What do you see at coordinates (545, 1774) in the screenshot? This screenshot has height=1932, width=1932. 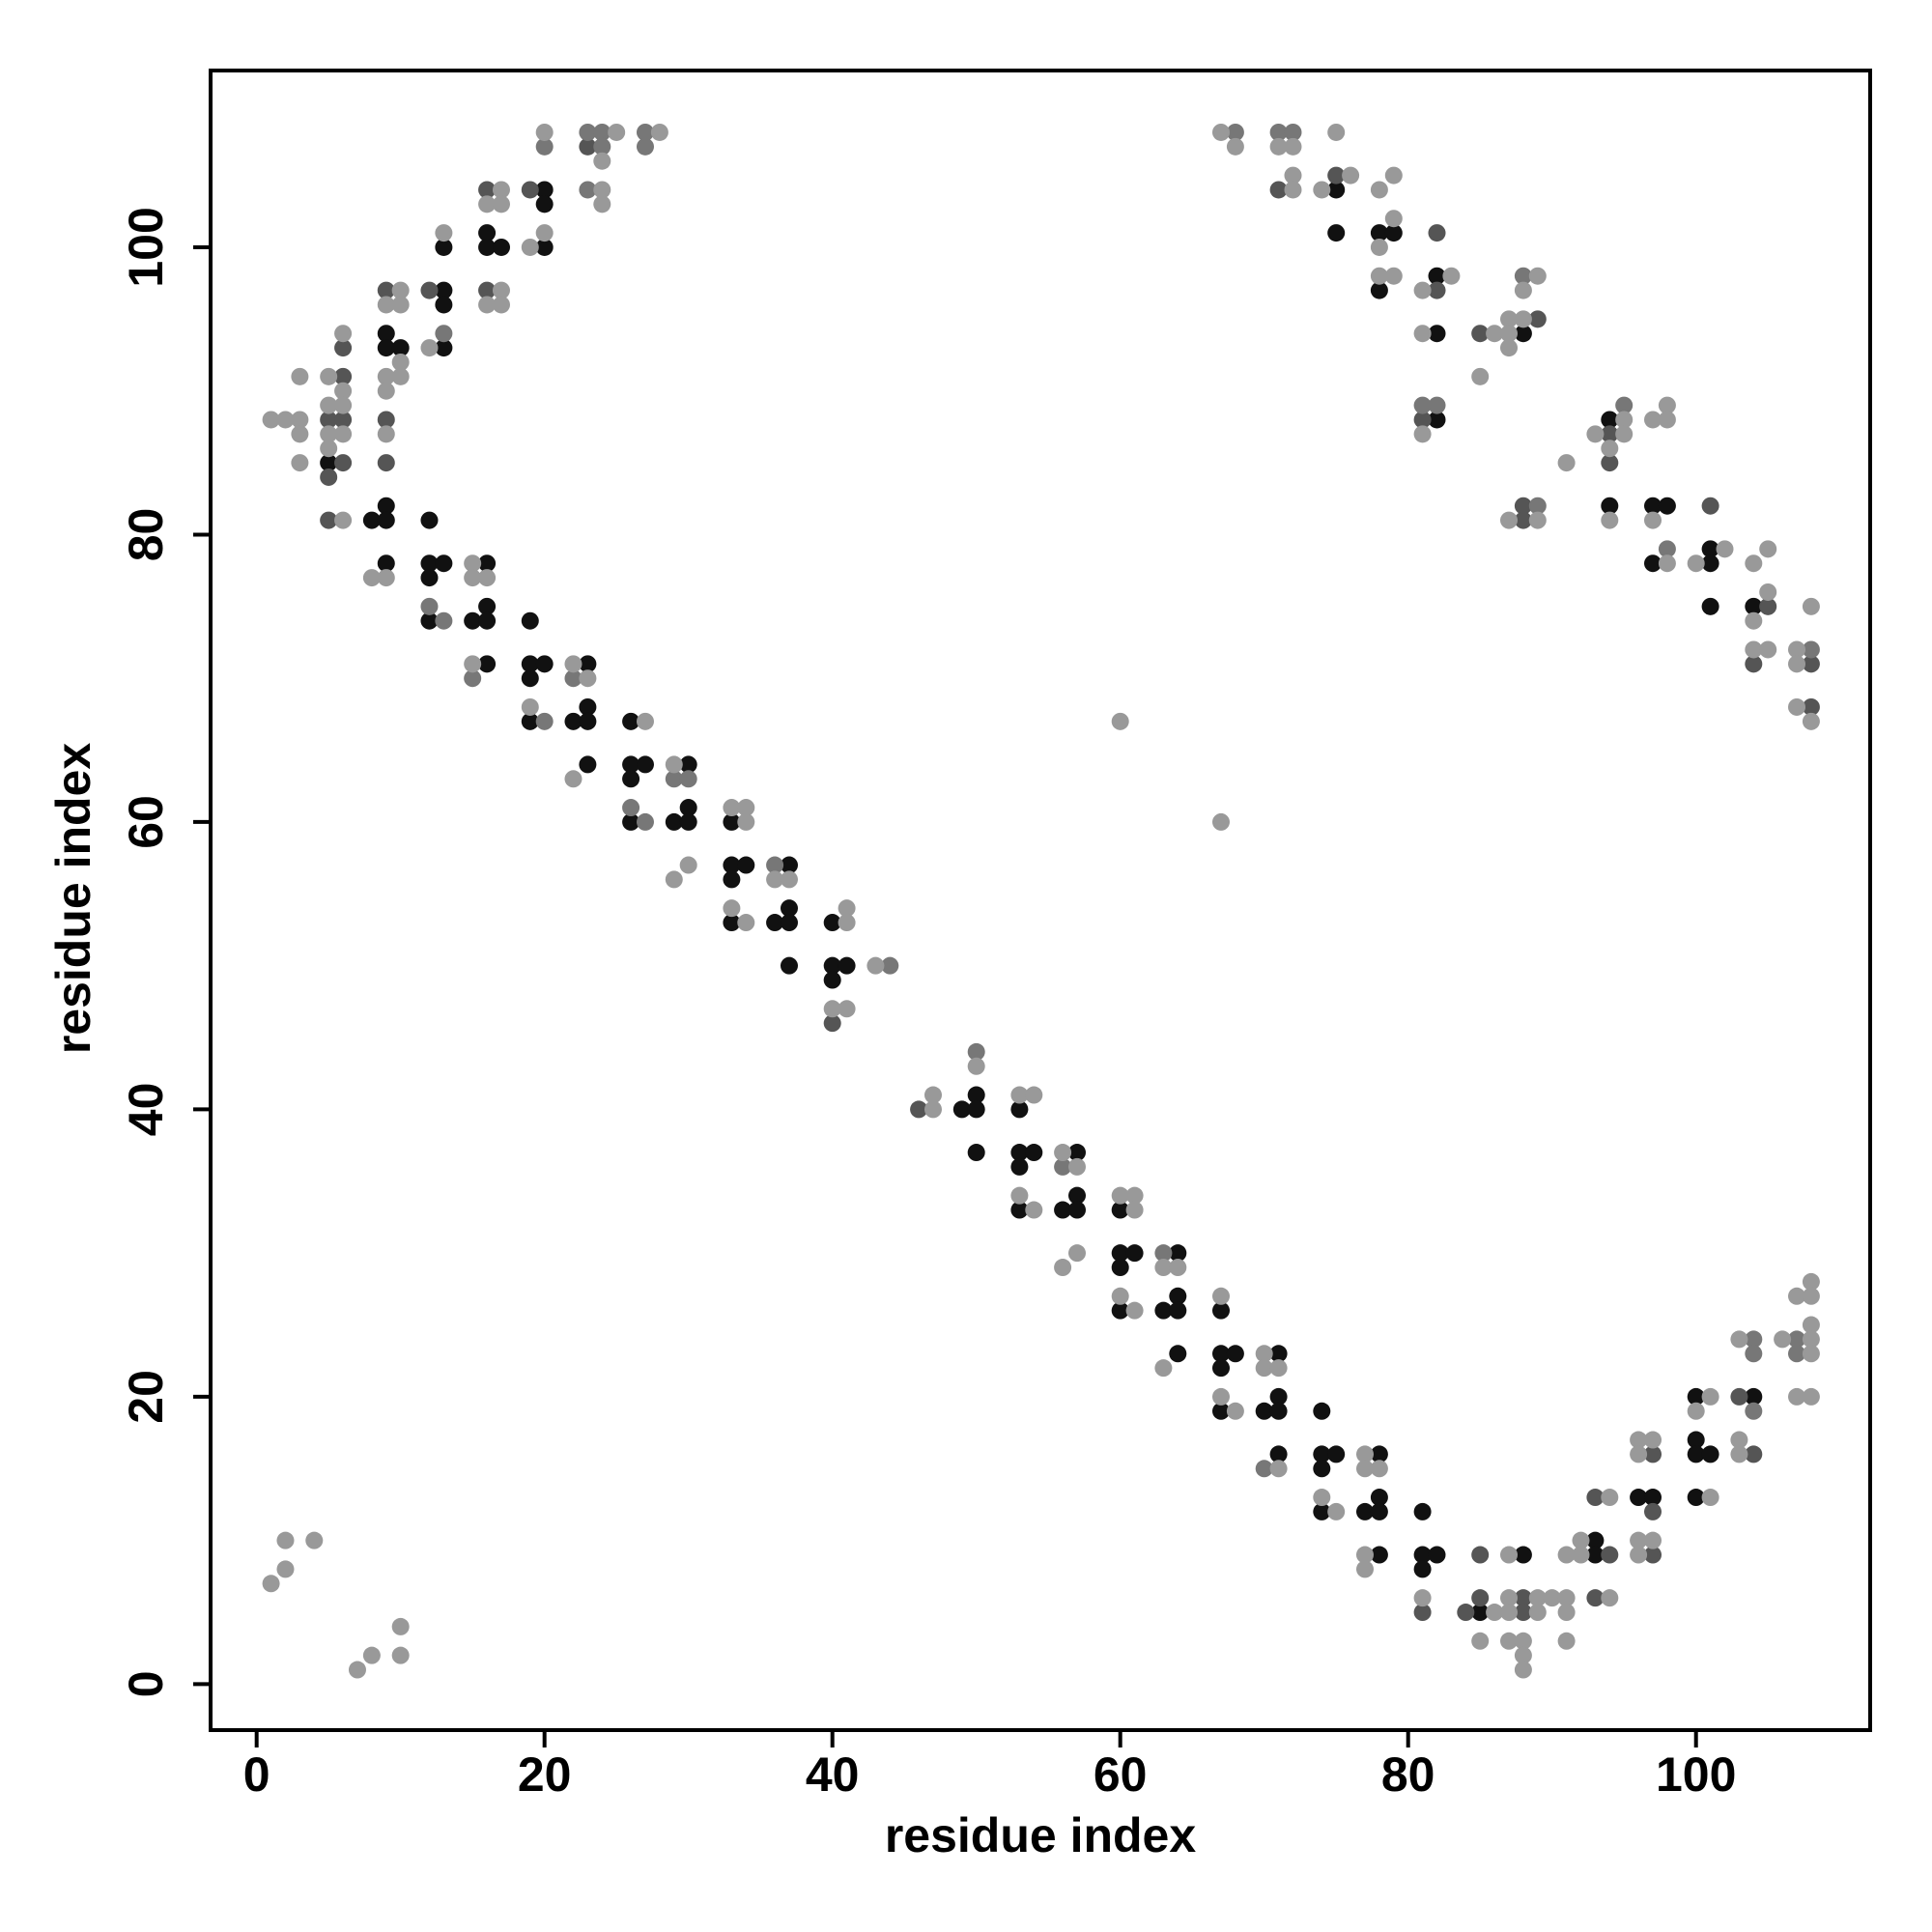 I see `x-tick-label: 20` at bounding box center [545, 1774].